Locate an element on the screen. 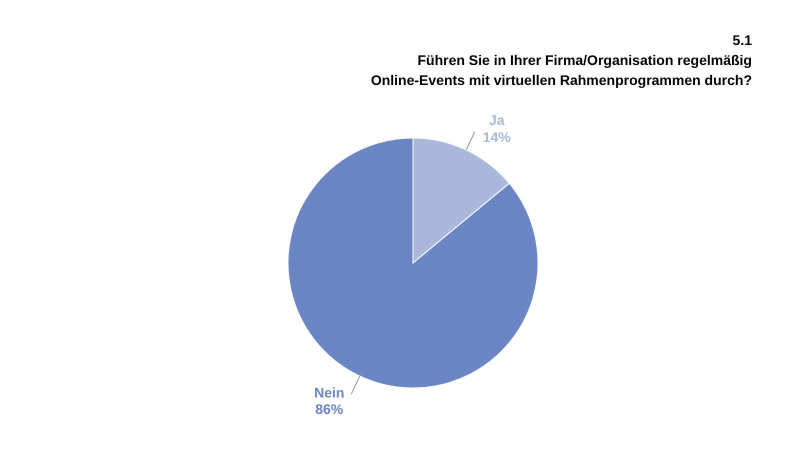  slice-label: Ja is located at coordinates (496, 120).